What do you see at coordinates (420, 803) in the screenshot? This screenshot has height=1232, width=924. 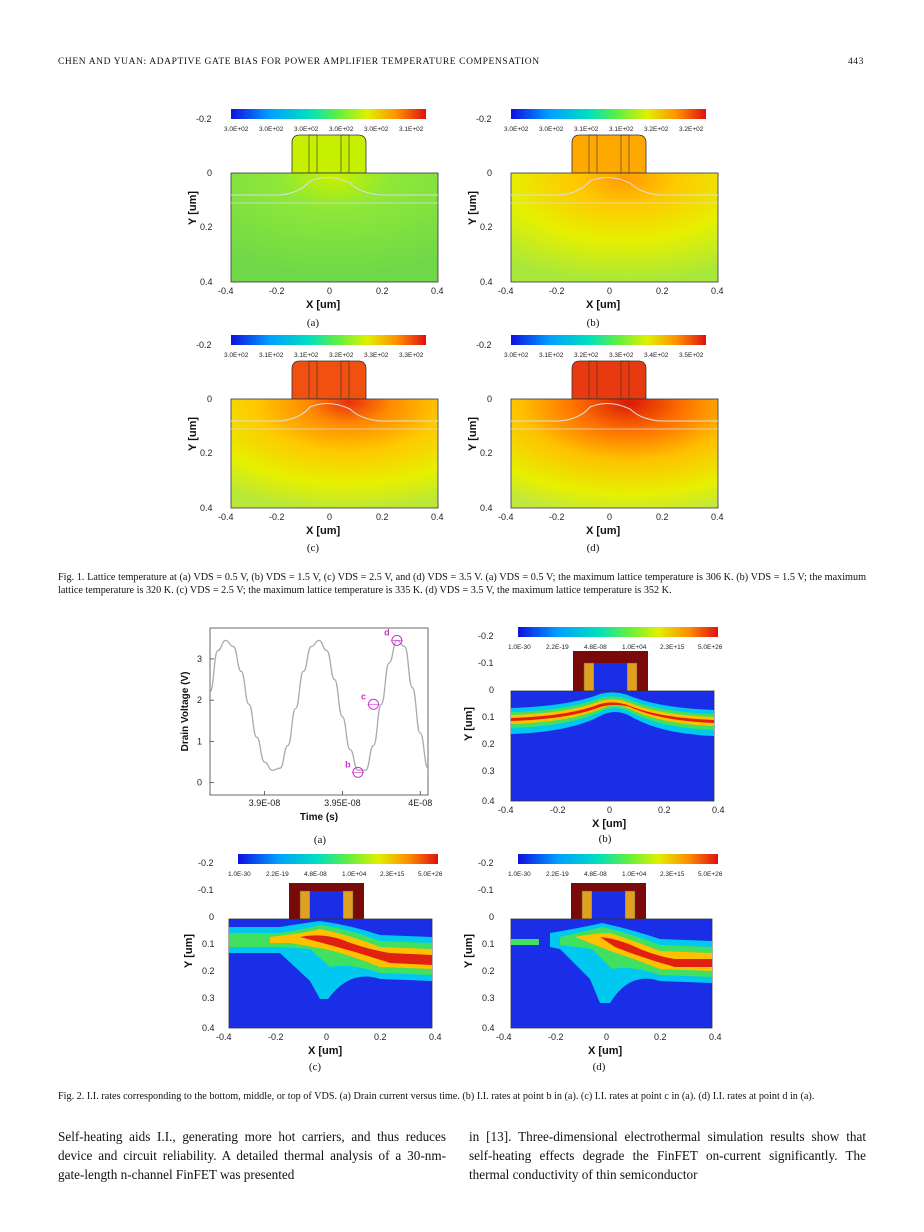 I see `x-tick-label: 4E-08` at bounding box center [420, 803].